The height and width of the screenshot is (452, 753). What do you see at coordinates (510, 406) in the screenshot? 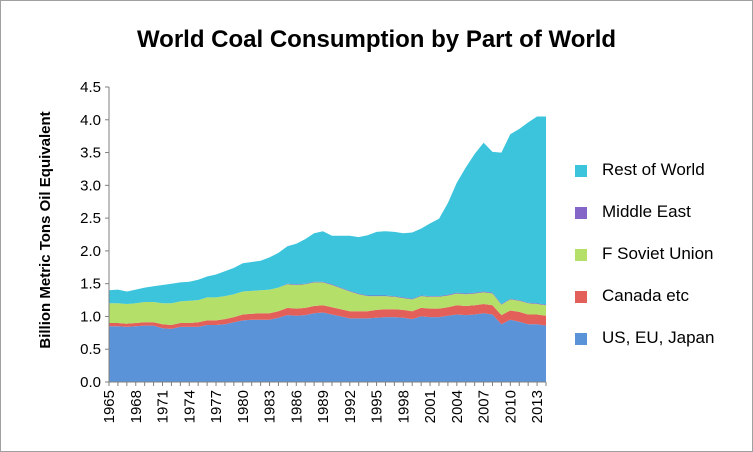
I see `x-tick-label: 2010` at bounding box center [510, 406].